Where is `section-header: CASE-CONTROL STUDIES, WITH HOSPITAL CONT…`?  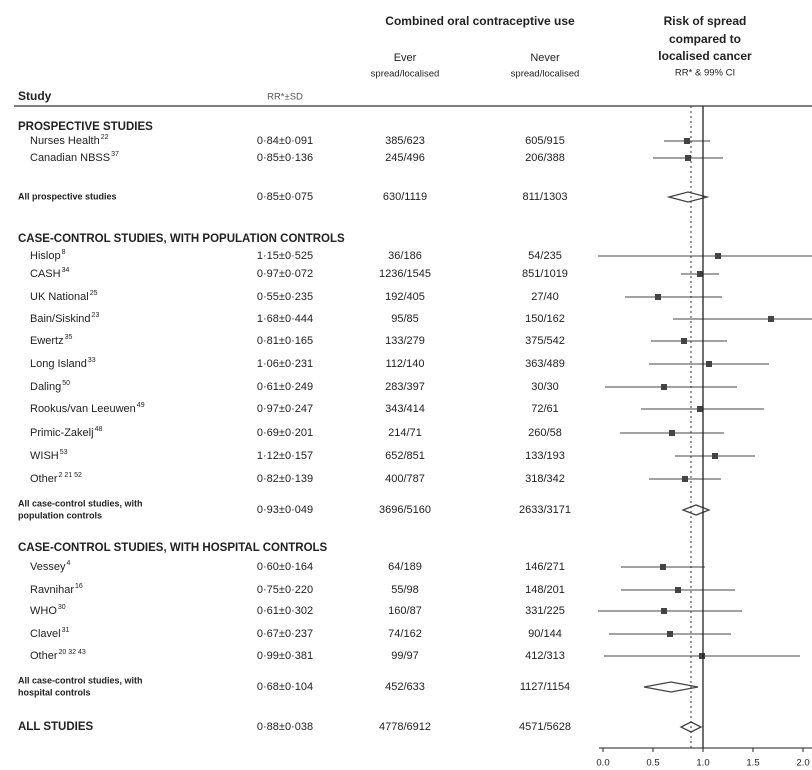 section-header: CASE-CONTROL STUDIES, WITH HOSPITAL CONT… is located at coordinates (173, 548).